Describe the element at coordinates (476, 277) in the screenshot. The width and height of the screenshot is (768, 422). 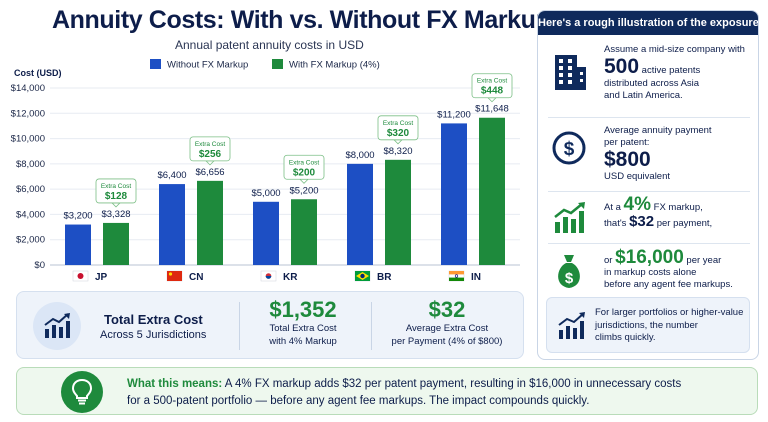
I see `x-tick-label: IN` at that location.